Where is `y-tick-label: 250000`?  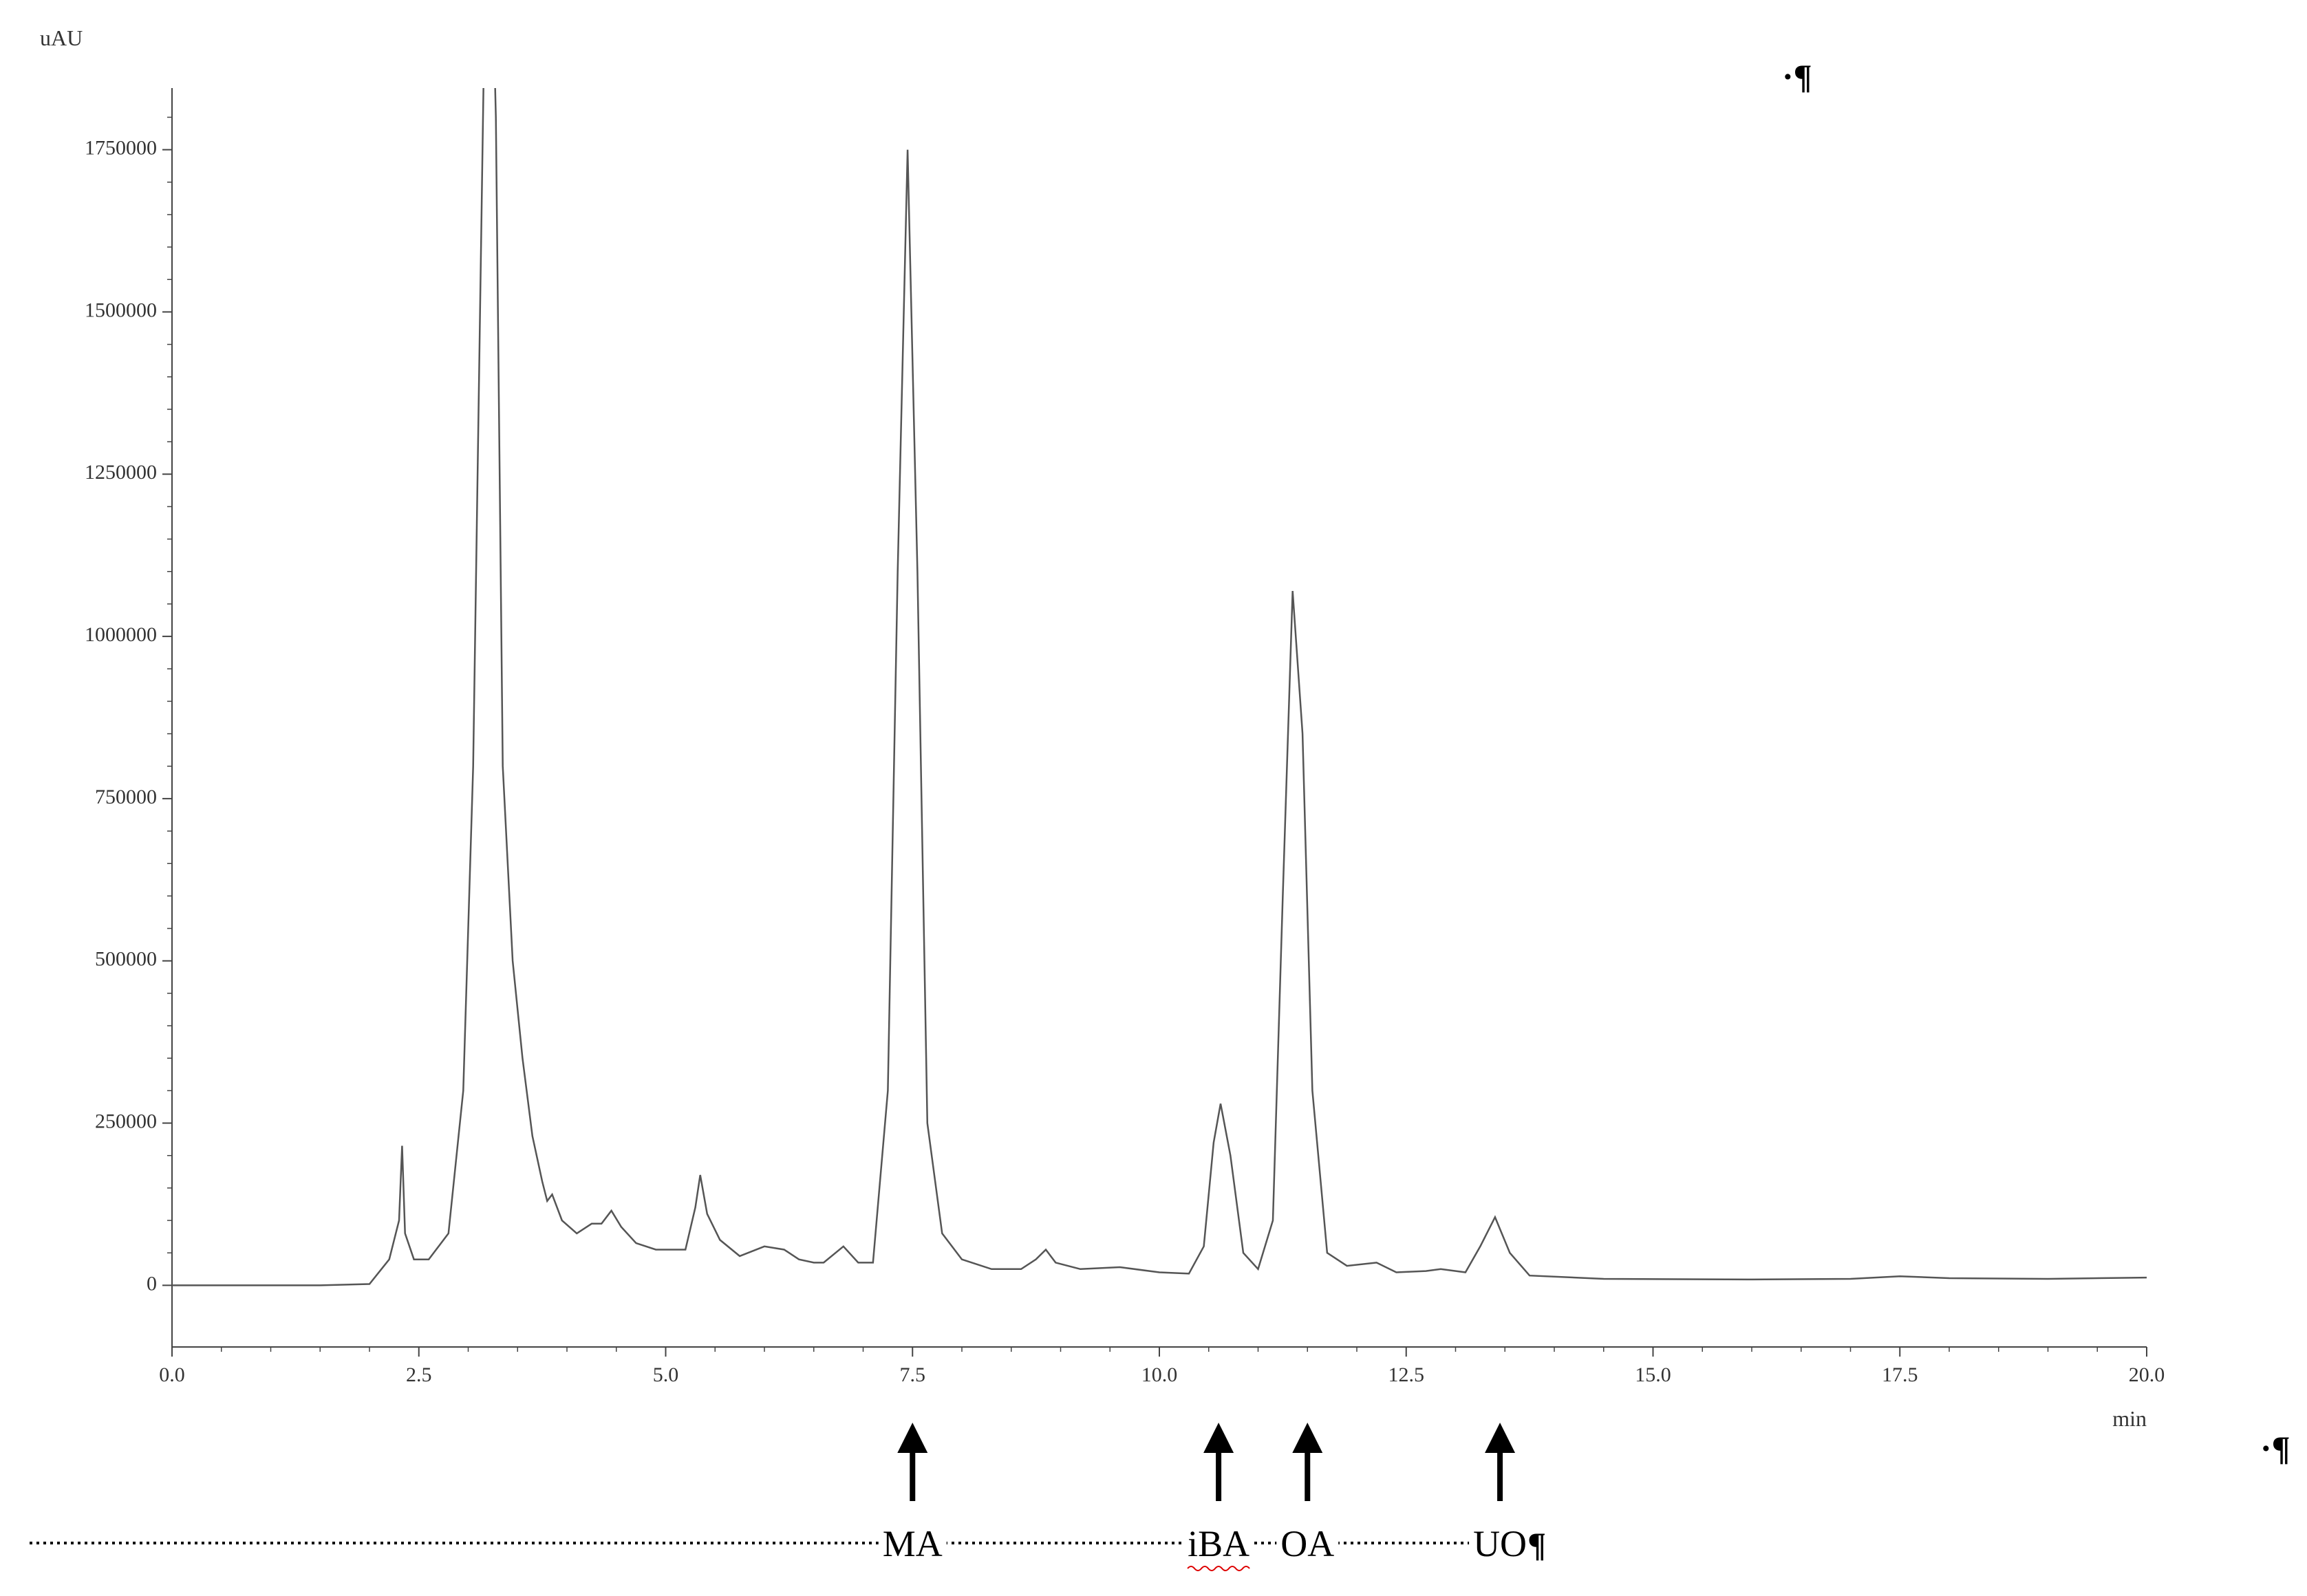
y-tick-label: 250000 is located at coordinates (126, 1121).